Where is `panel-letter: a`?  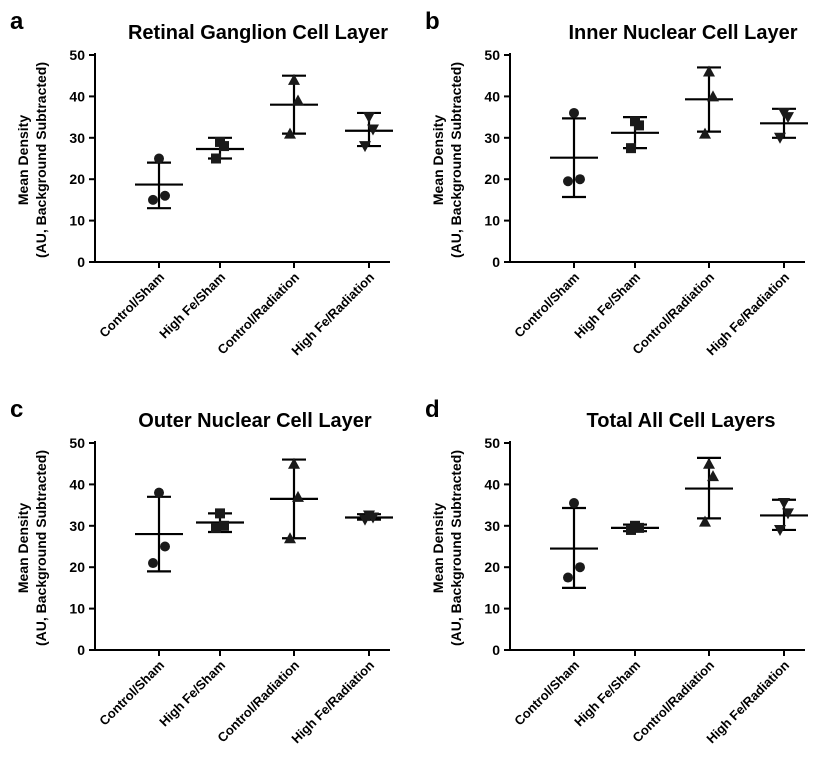
panel-letter: a is located at coordinates (17, 21).